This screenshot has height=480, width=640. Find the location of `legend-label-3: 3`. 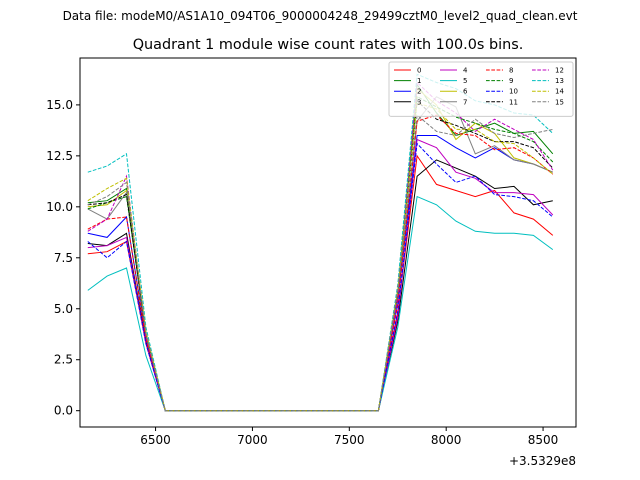

legend-label-3: 3 is located at coordinates (419, 102).